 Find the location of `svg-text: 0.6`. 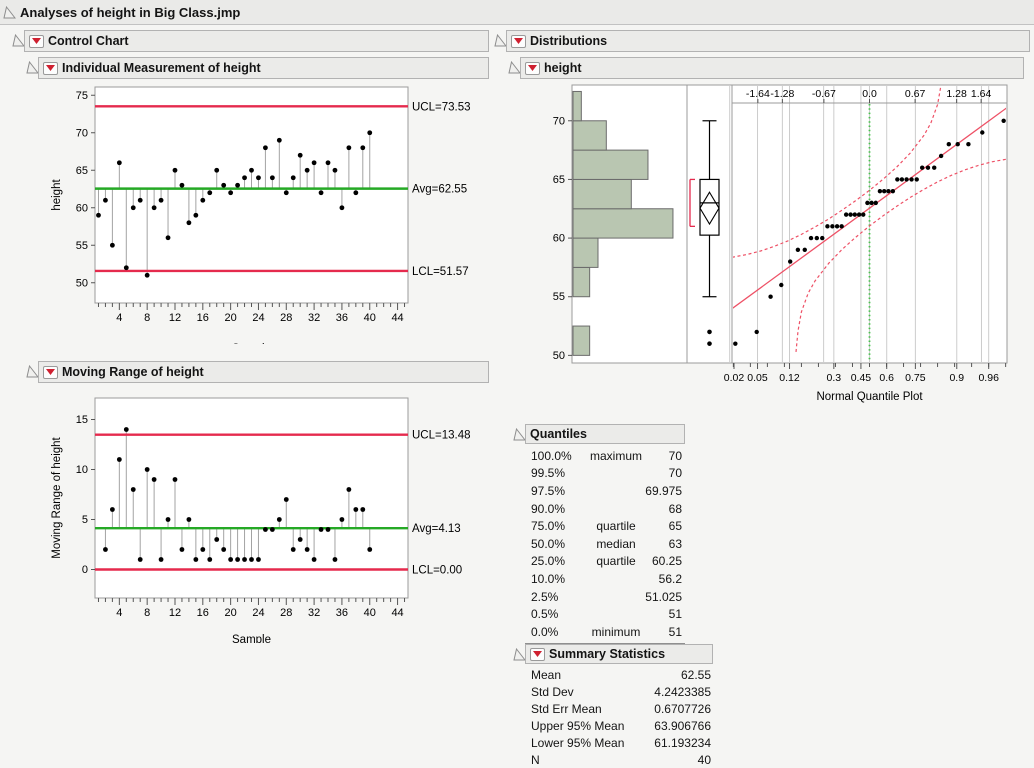

svg-text: 0.6 is located at coordinates (886, 378).